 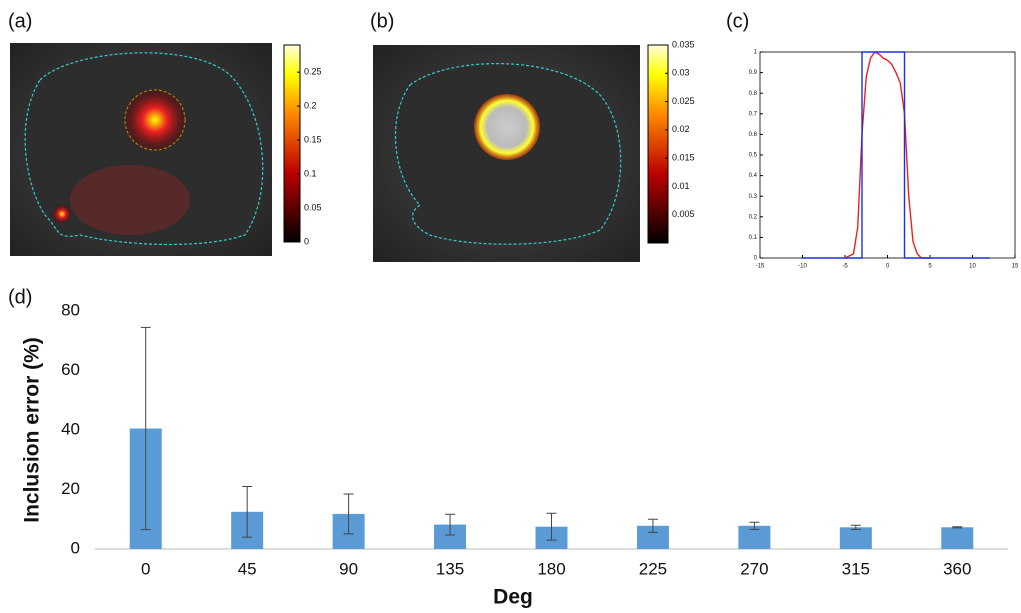 I want to click on y-tick-label: 0.2, so click(x=753, y=217).